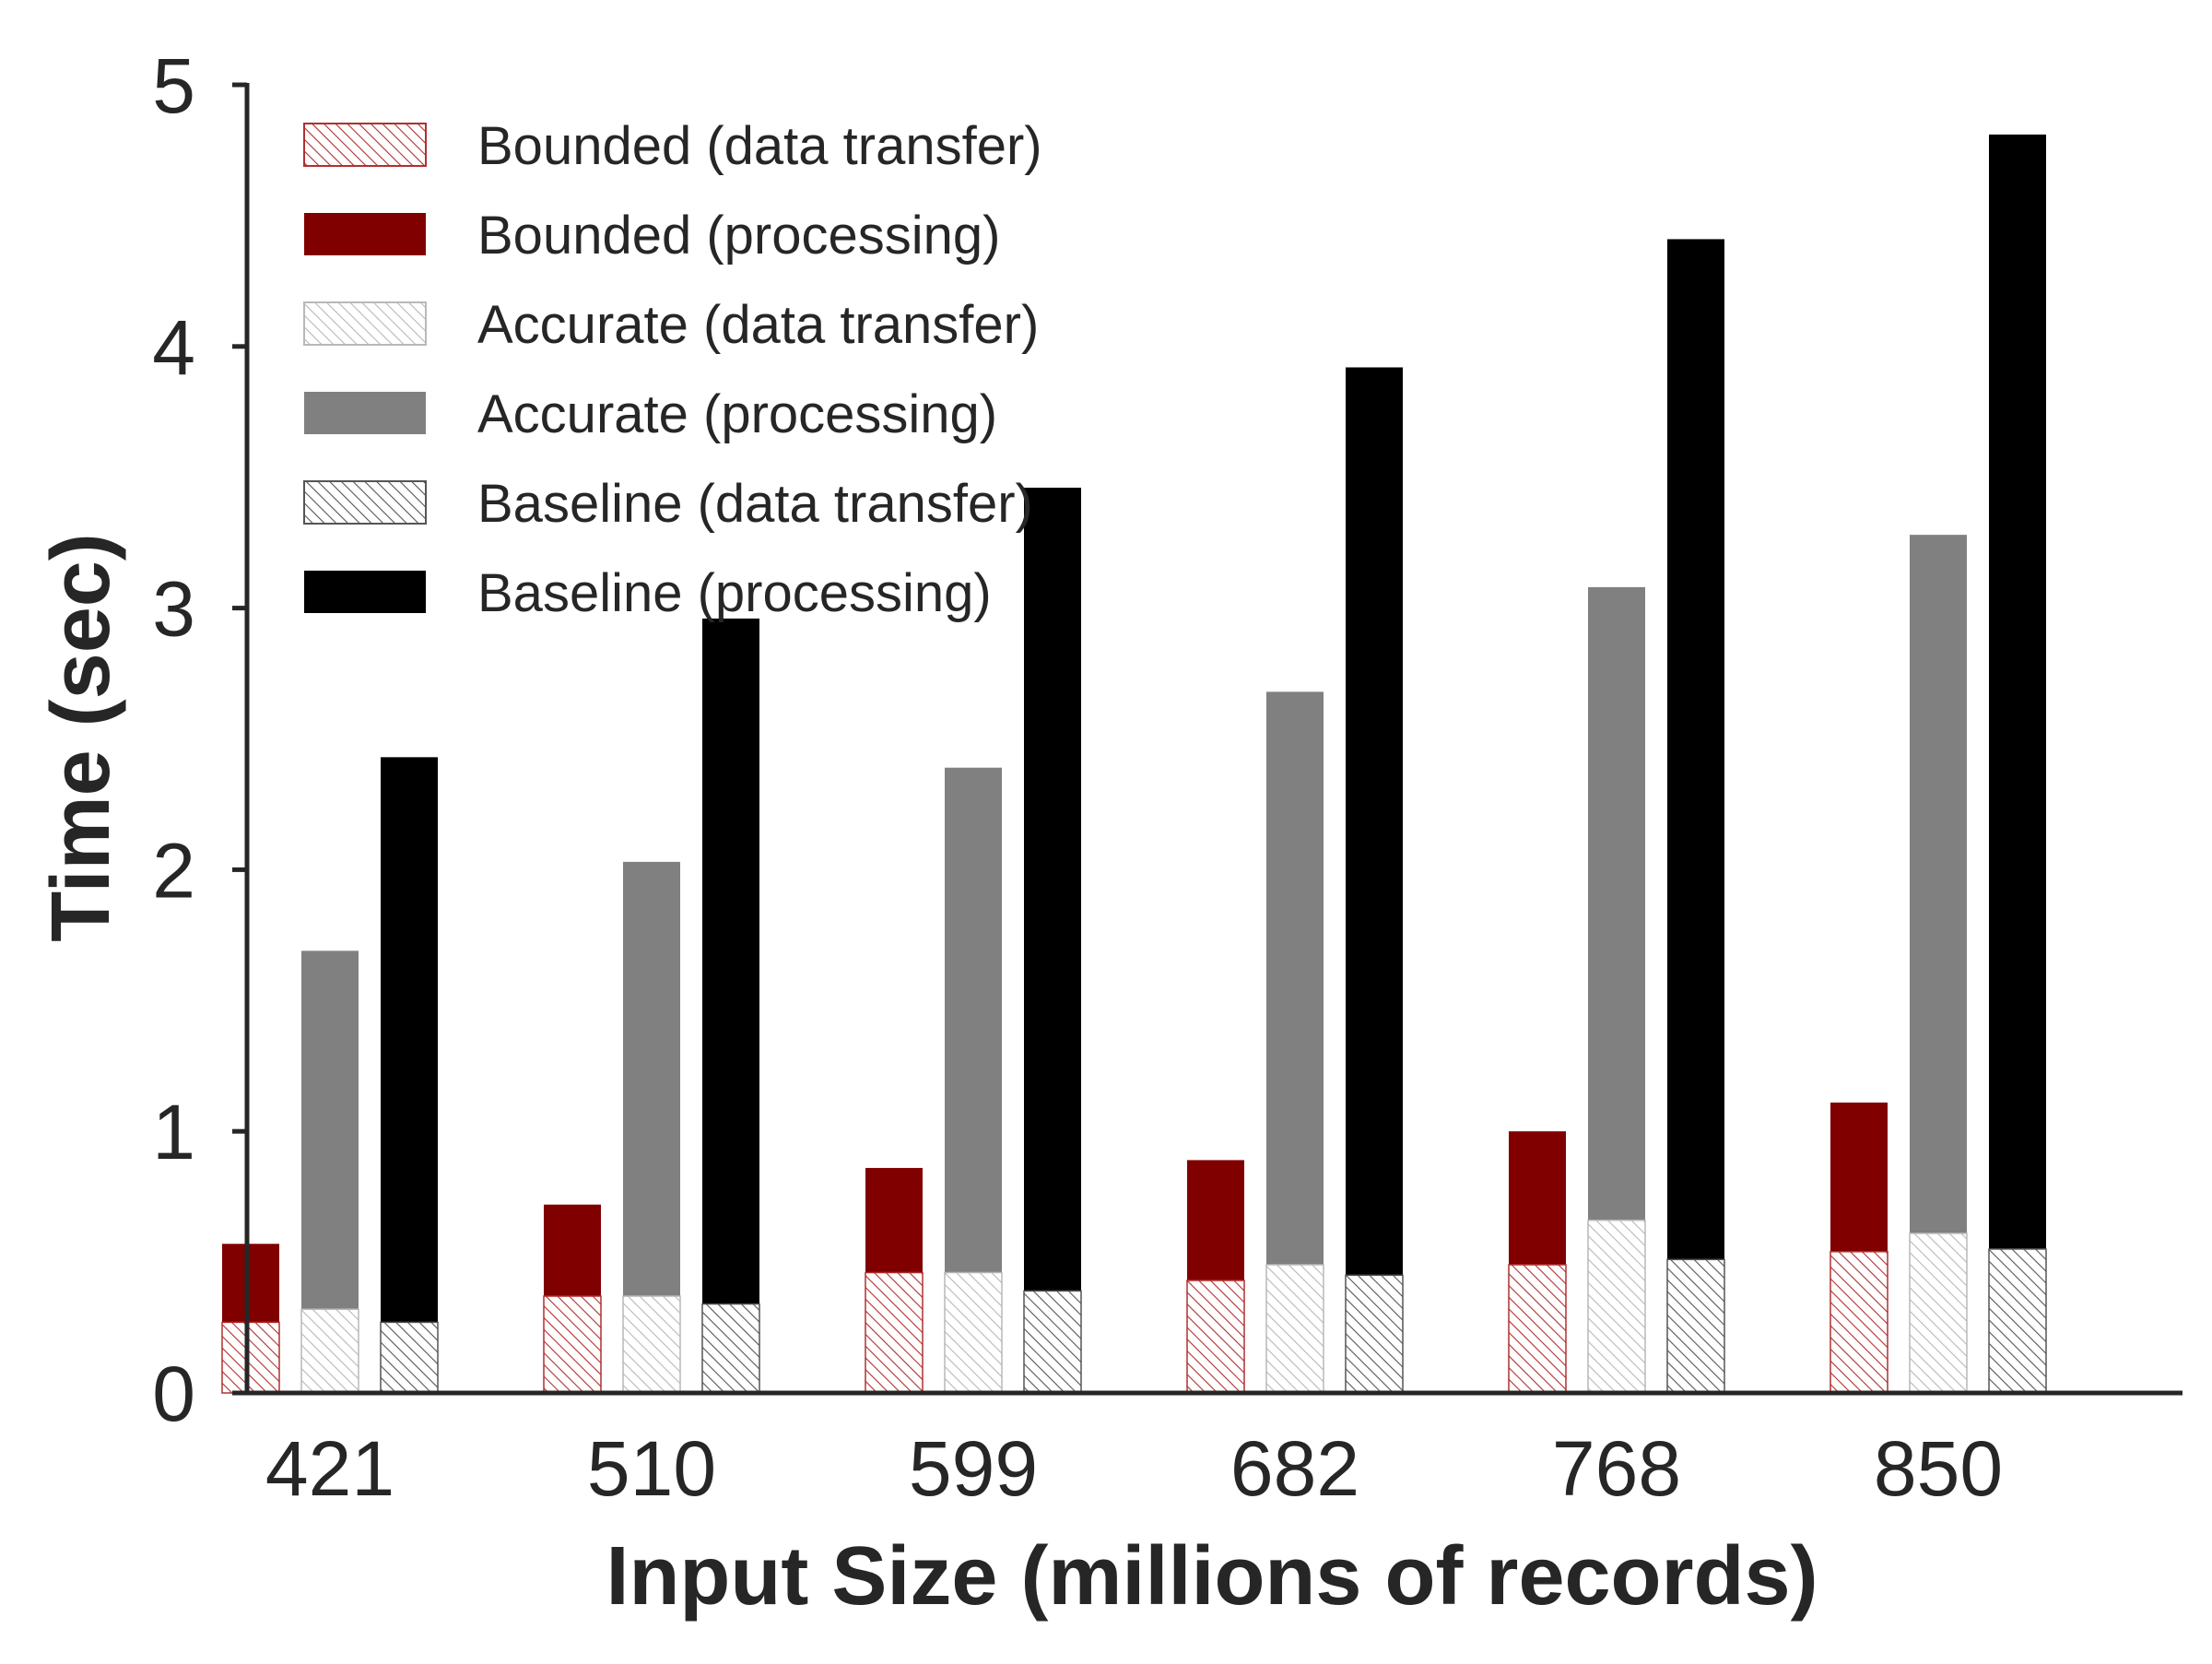 The width and height of the screenshot is (2212, 1664). I want to click on x-tick-label: 682, so click(1294, 1468).